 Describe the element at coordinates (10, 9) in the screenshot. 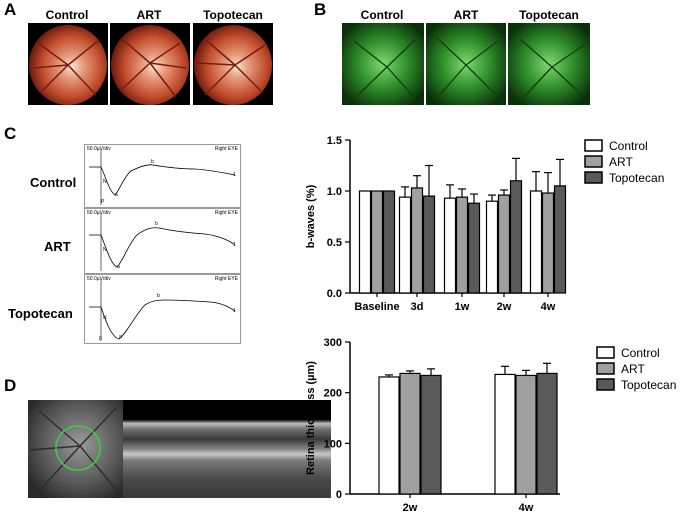

I see `panel-letter-a: A` at that location.